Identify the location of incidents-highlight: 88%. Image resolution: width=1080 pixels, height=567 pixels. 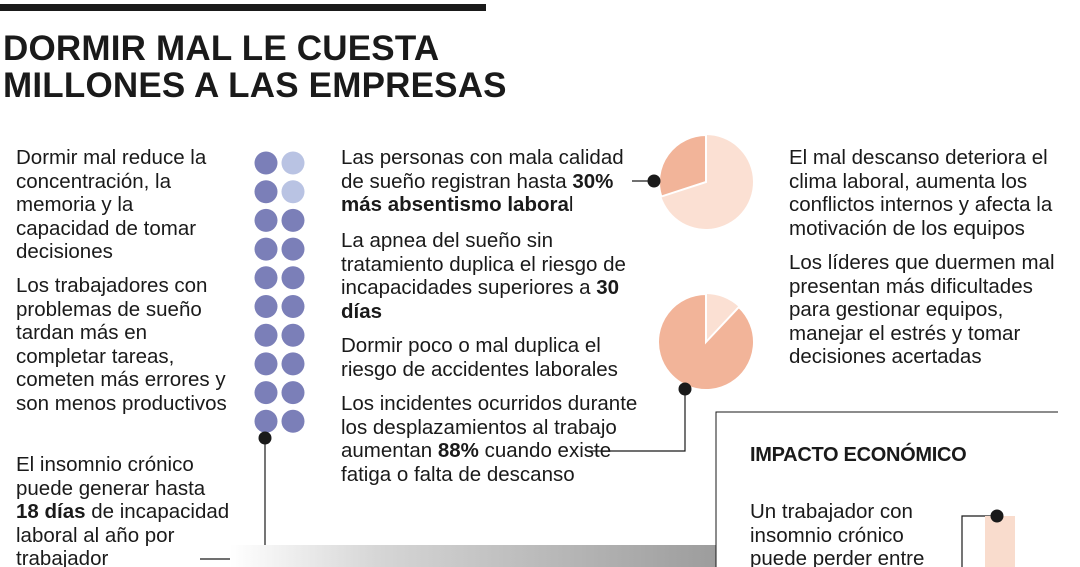
(458, 450).